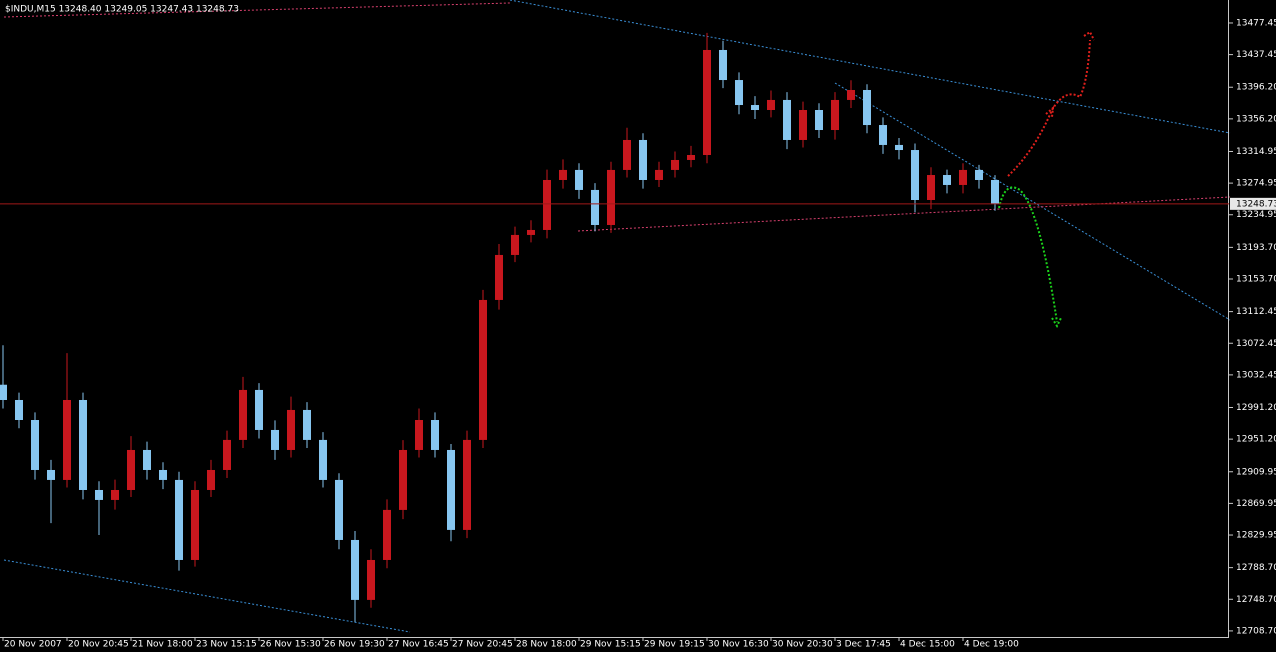  What do you see at coordinates (162, 645) in the screenshot?
I see `x-tick-label: 21 Nov 18:00` at bounding box center [162, 645].